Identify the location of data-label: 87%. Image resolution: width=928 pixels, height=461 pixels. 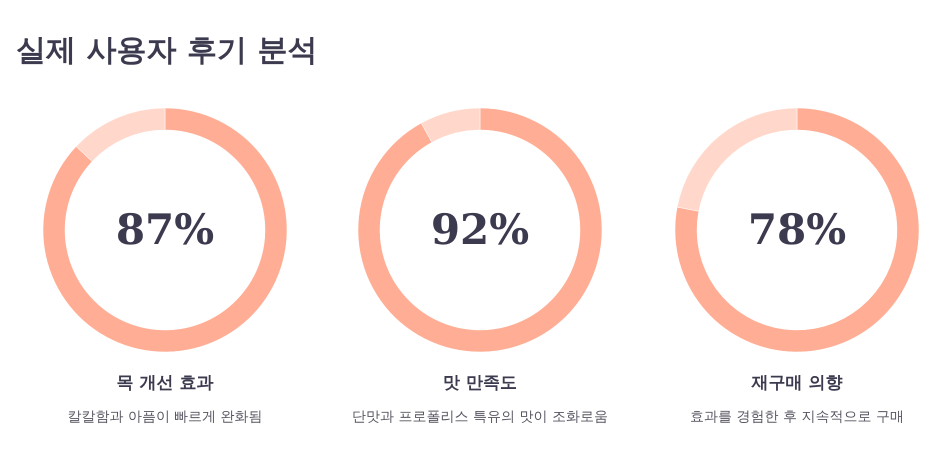
(165, 229).